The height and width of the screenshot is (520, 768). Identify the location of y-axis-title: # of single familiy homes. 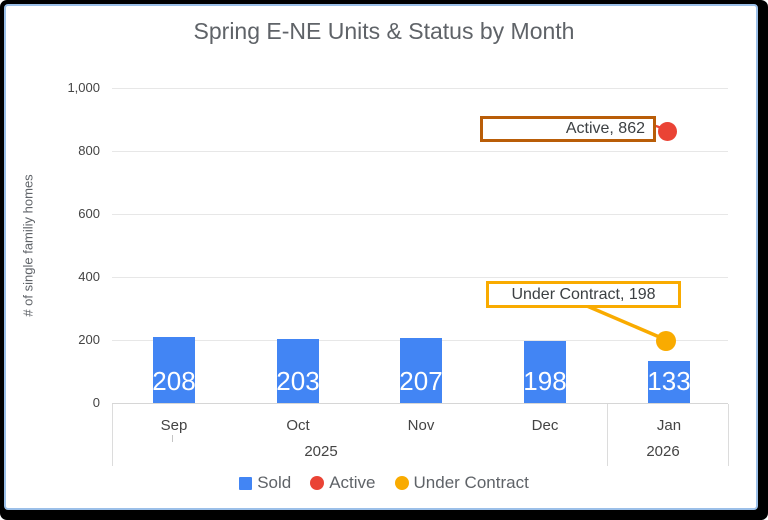
(28, 245).